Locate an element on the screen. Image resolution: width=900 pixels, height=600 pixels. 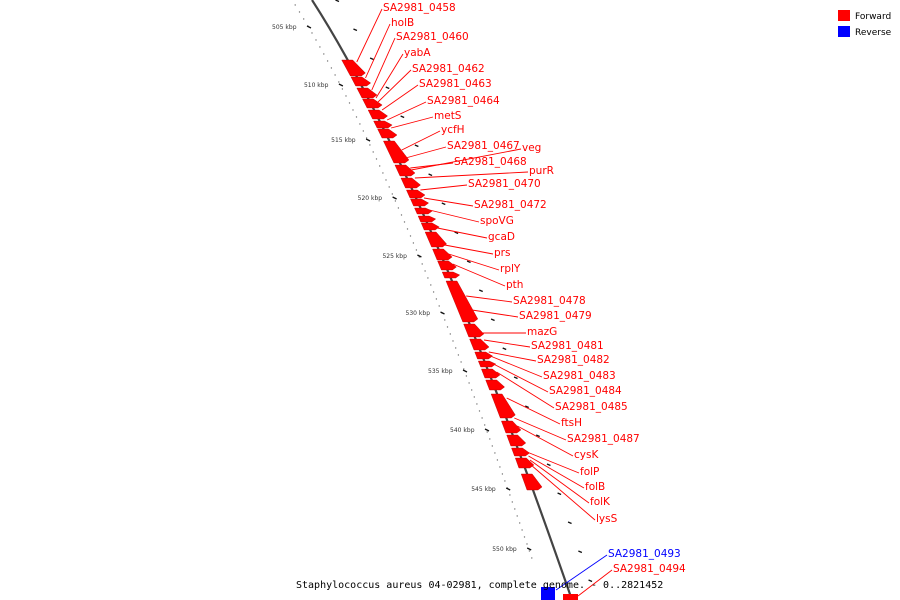
legend: Forward Reverse is located at coordinates (865, 24).